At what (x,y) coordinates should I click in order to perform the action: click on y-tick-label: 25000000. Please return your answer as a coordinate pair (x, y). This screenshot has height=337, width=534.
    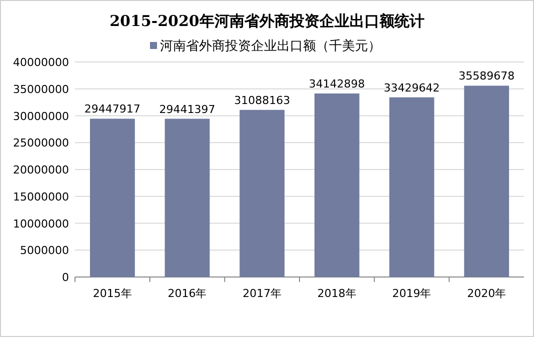
    Looking at the image, I should click on (41, 143).